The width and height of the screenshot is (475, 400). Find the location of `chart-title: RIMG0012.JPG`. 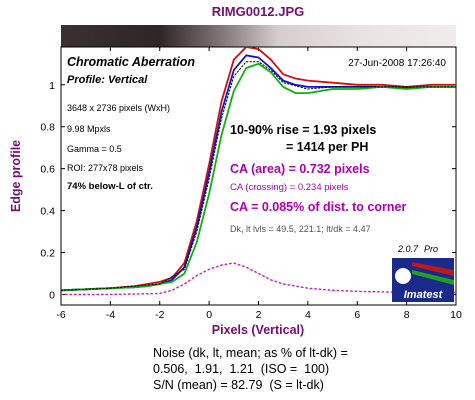

chart-title: RIMG0012.JPG is located at coordinates (258, 11).